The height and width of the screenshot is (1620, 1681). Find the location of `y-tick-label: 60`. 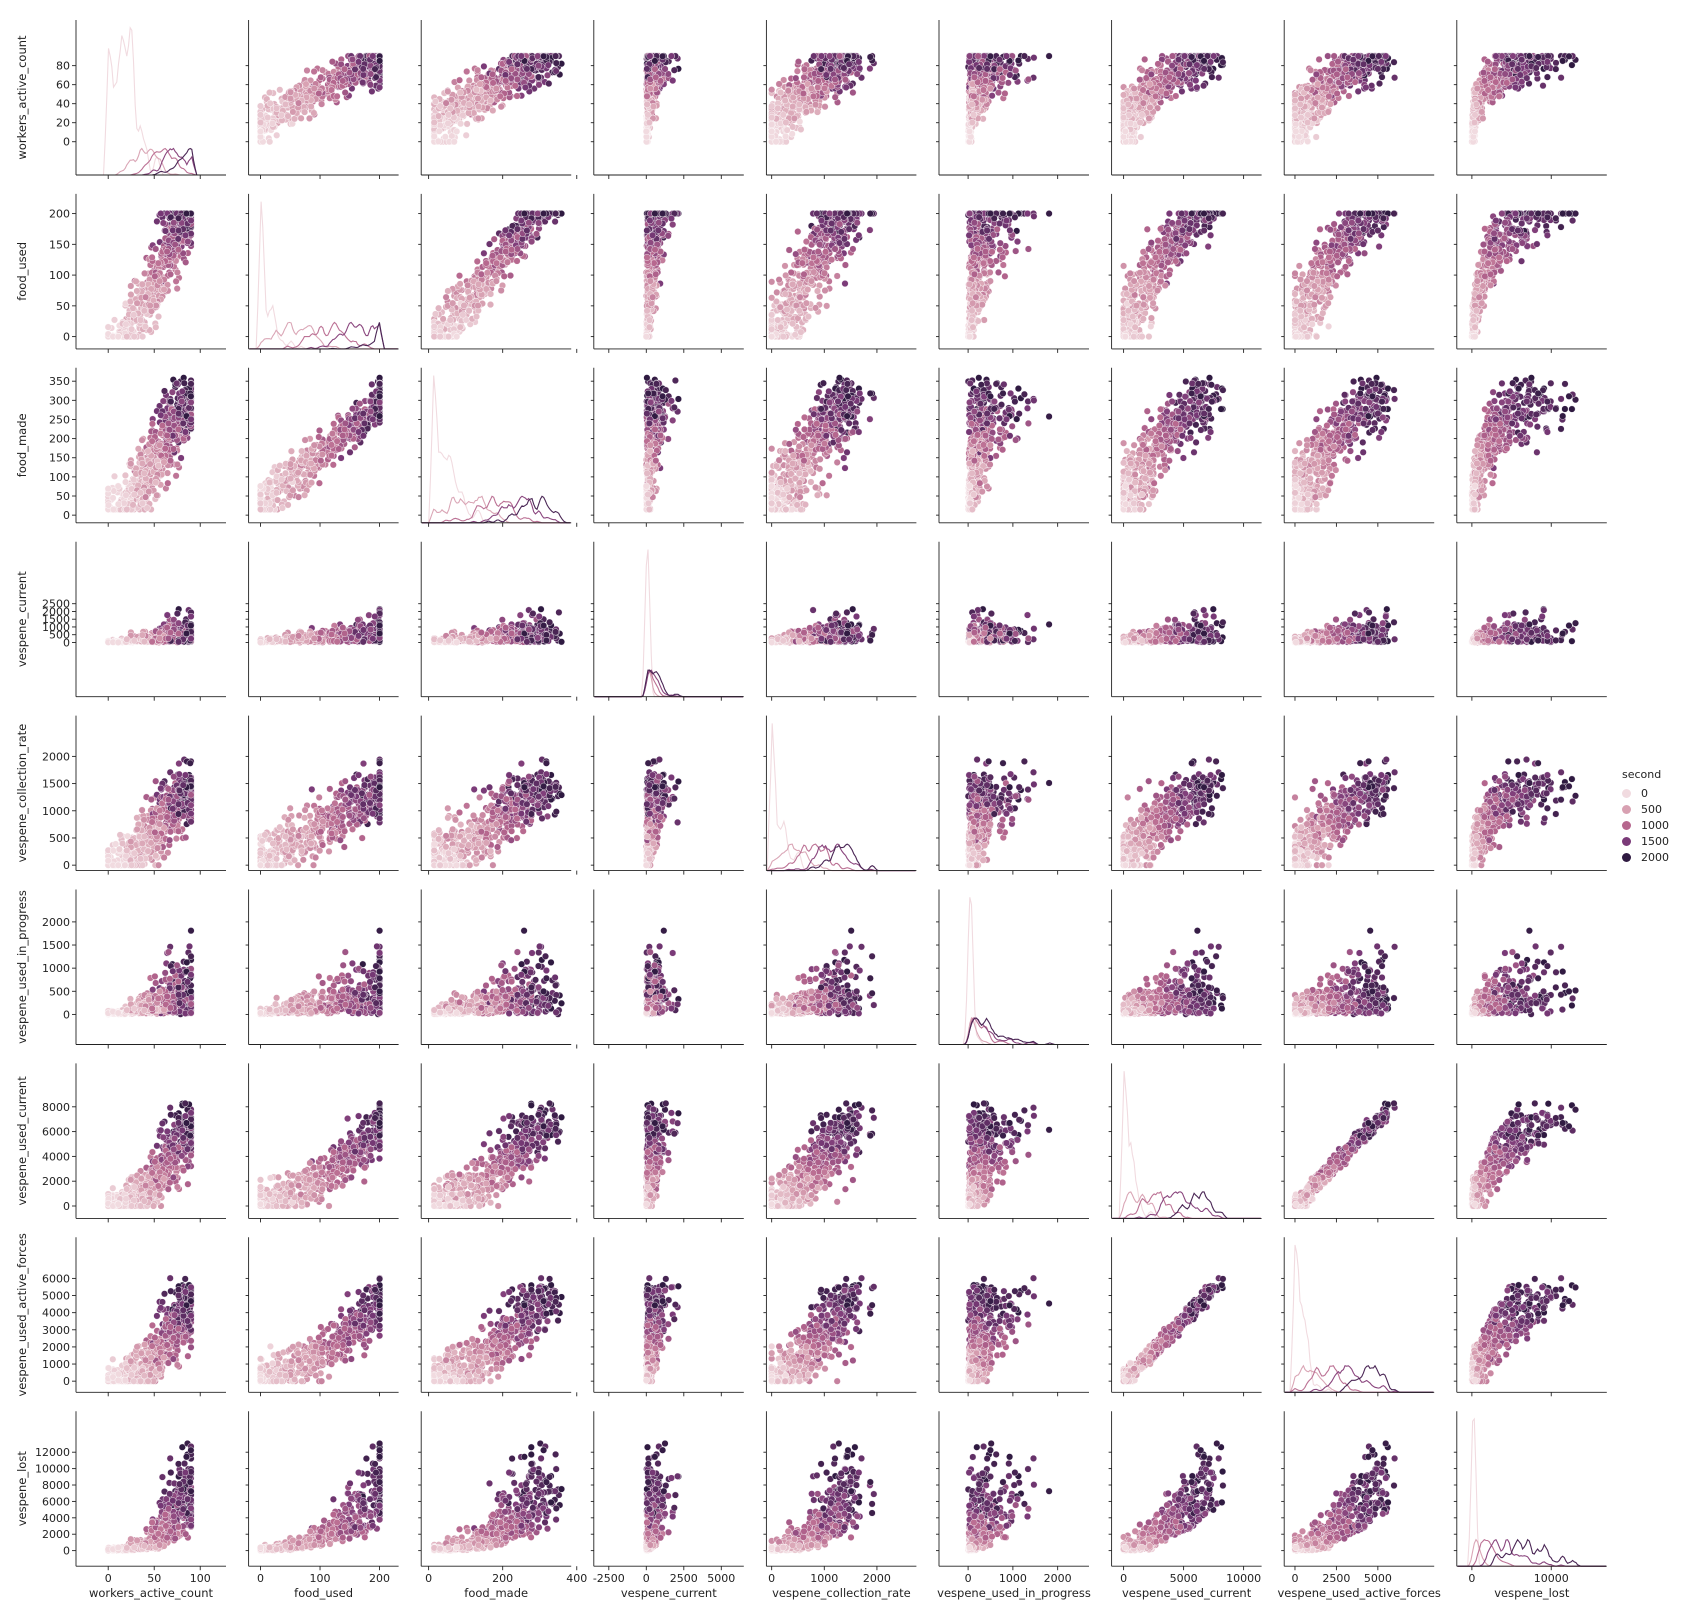

y-tick-label: 60 is located at coordinates (63, 85).